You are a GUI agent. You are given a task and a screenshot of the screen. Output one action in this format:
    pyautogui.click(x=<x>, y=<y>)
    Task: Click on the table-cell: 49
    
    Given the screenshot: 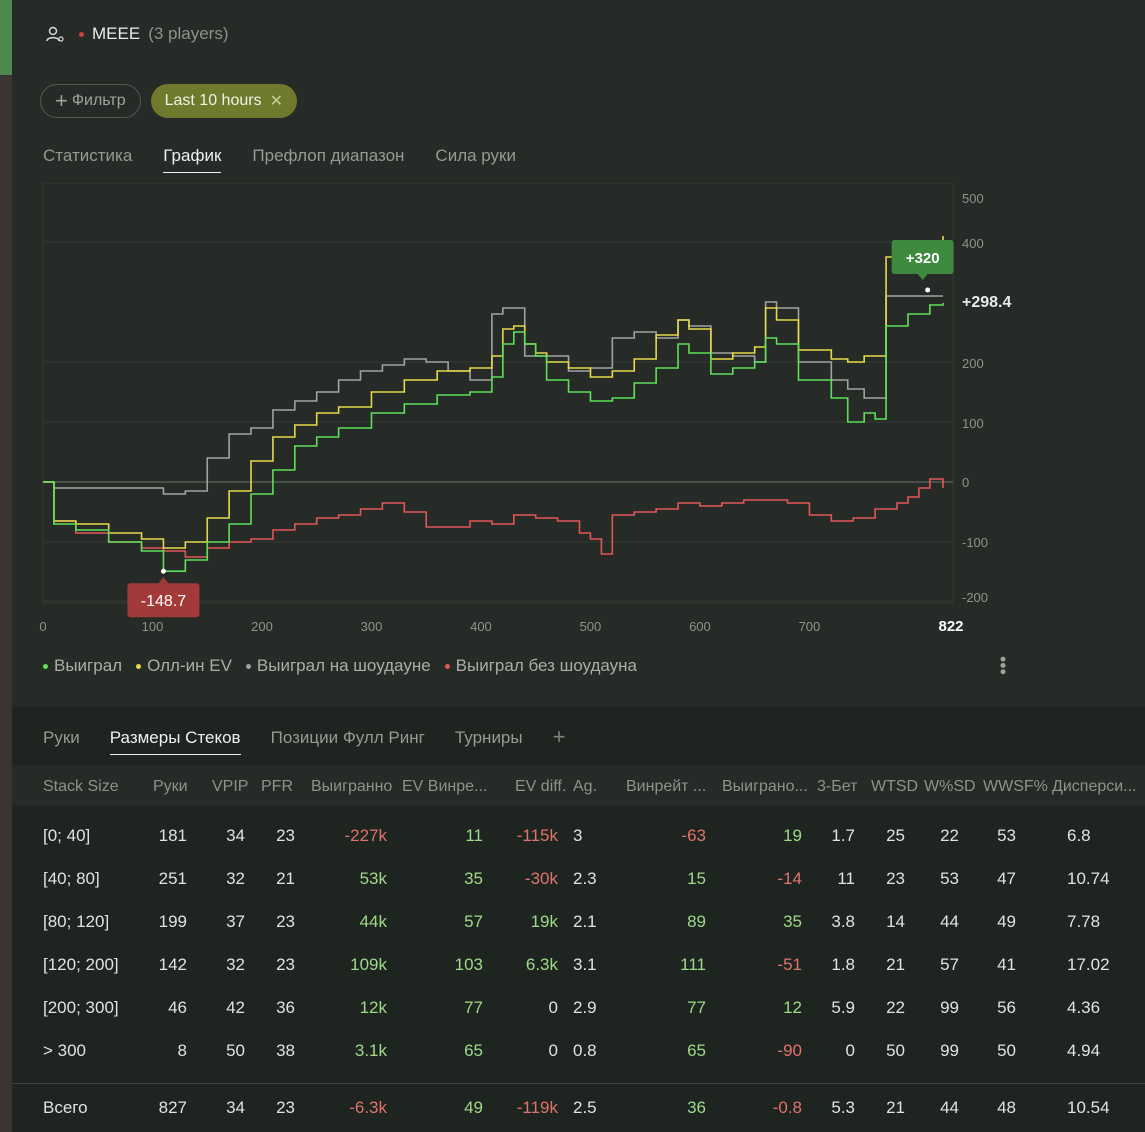 What is the action you would take?
    pyautogui.click(x=1006, y=921)
    